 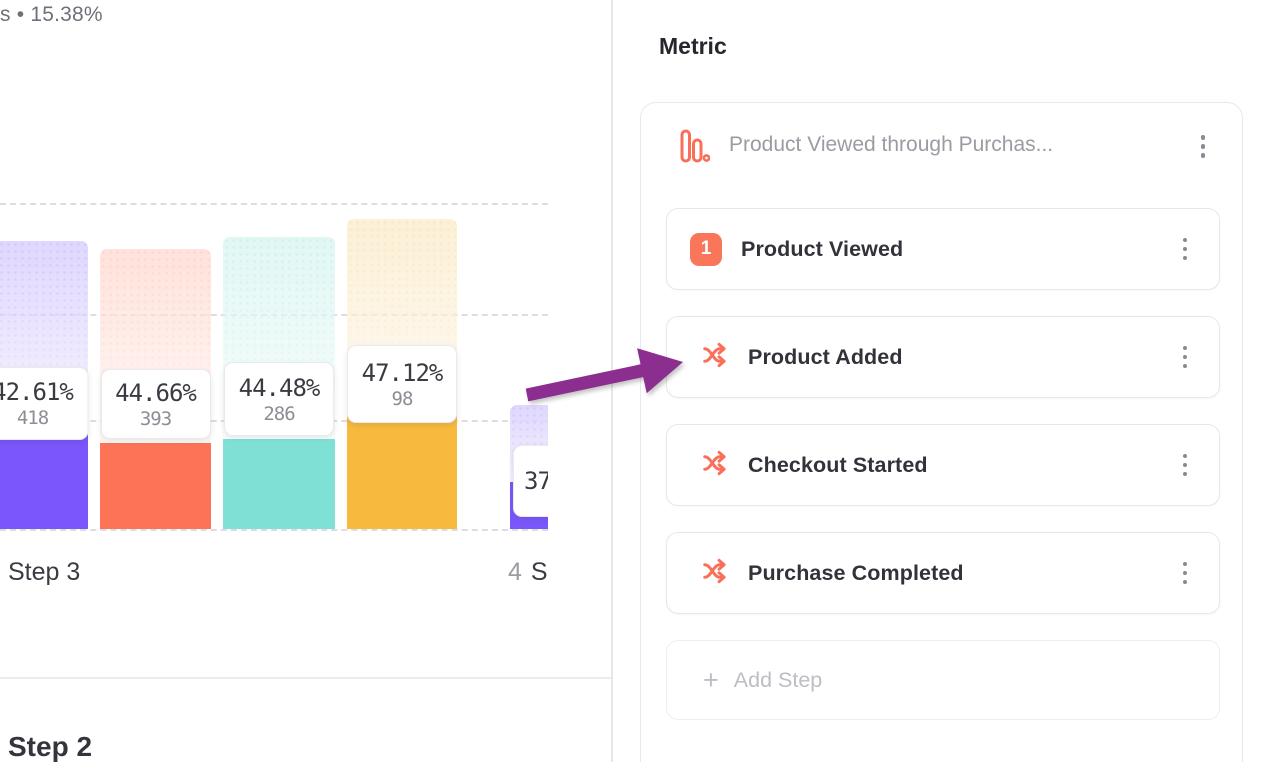 I want to click on step-row-purchase-completed: Purchase Completed, so click(x=943, y=573).